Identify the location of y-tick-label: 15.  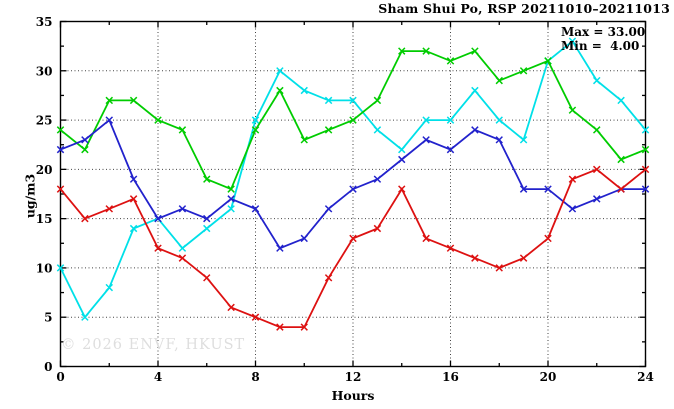
(44, 219).